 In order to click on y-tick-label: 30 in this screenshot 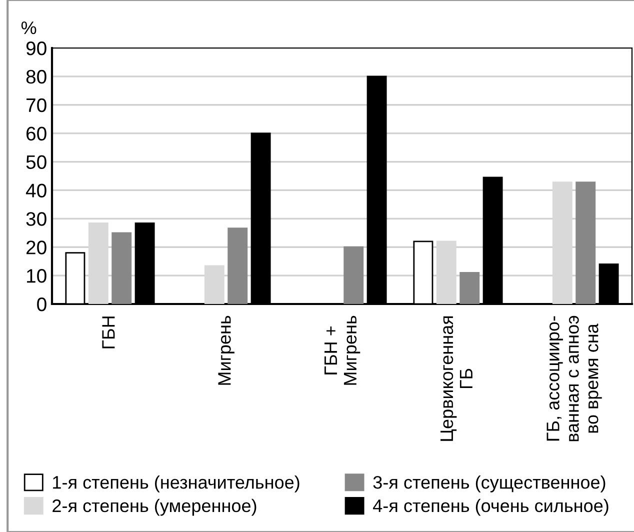, I will do `click(36, 219)`.